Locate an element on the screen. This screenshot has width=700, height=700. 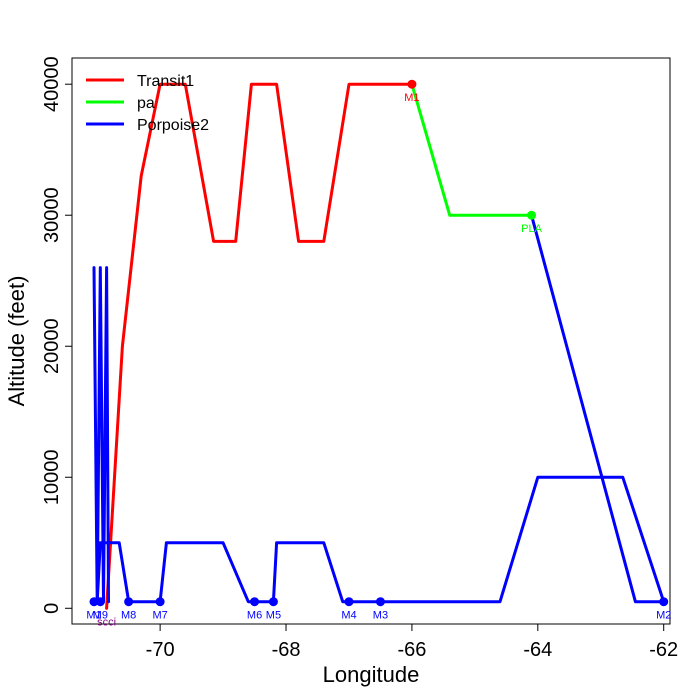
waypoint-label: M8 is located at coordinates (128, 616).